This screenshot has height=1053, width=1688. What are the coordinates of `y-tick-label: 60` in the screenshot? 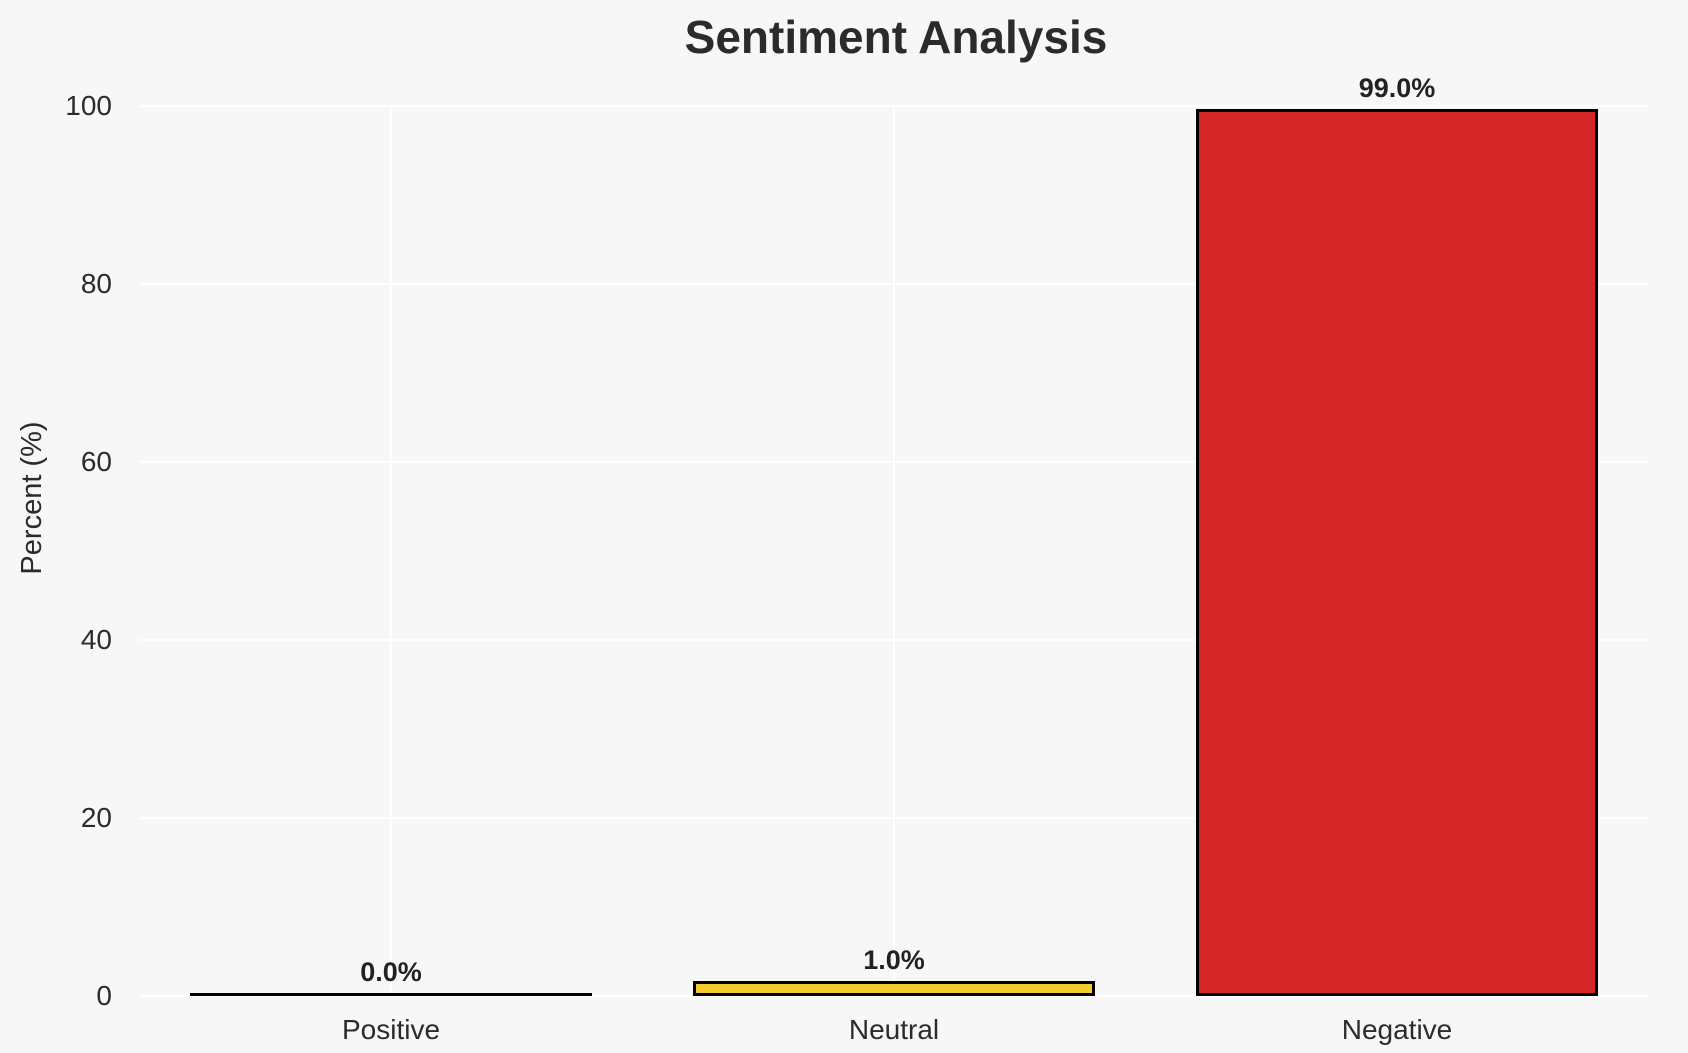 It's located at (96, 461).